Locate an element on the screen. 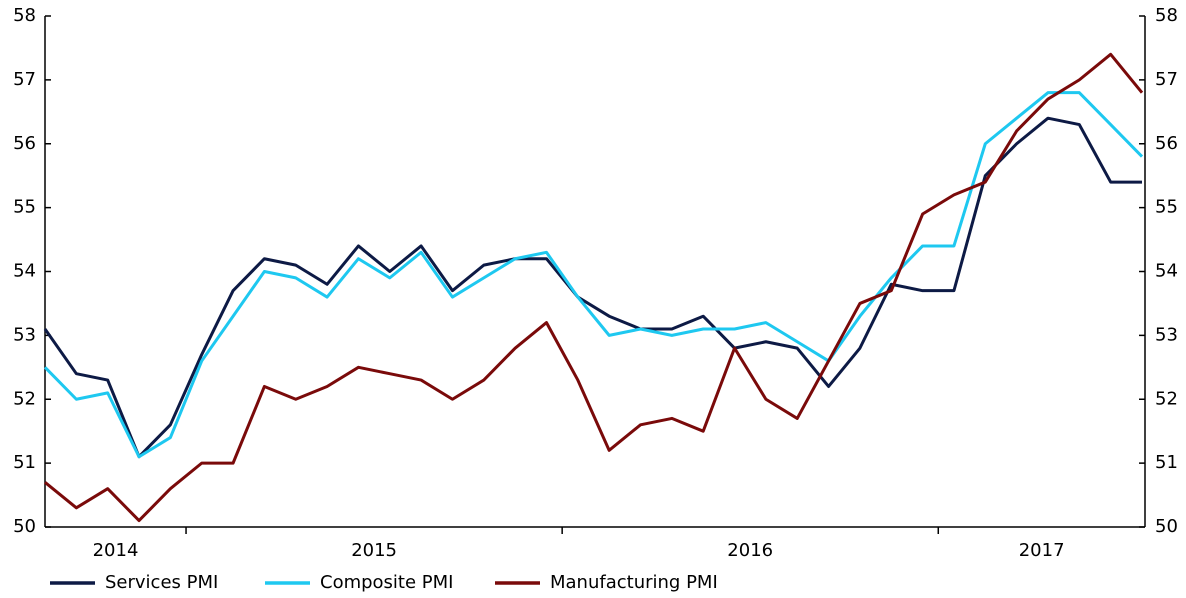 Image resolution: width=1186 pixels, height=598 pixels. y2-tick-label: 57 is located at coordinates (1166, 79).